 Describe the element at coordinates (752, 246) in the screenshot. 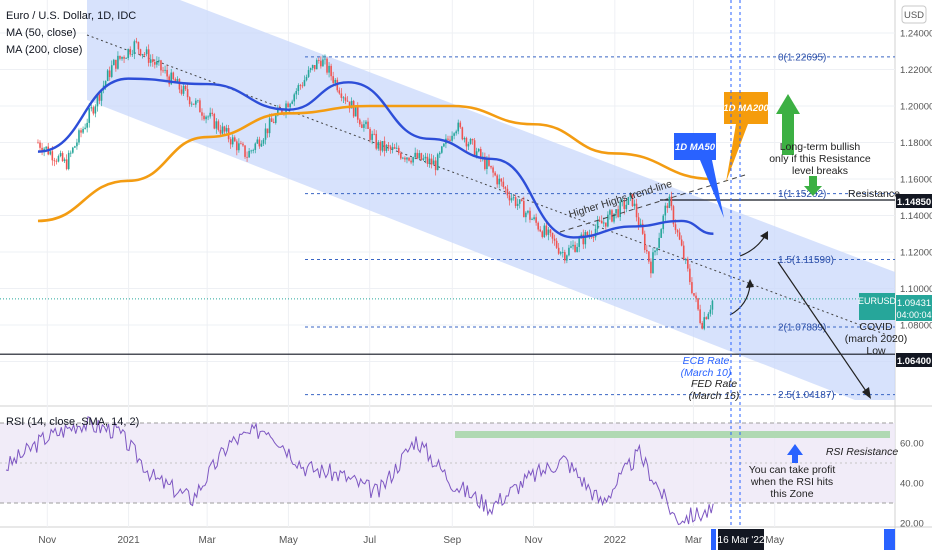

I see `rebound-arrow` at that location.